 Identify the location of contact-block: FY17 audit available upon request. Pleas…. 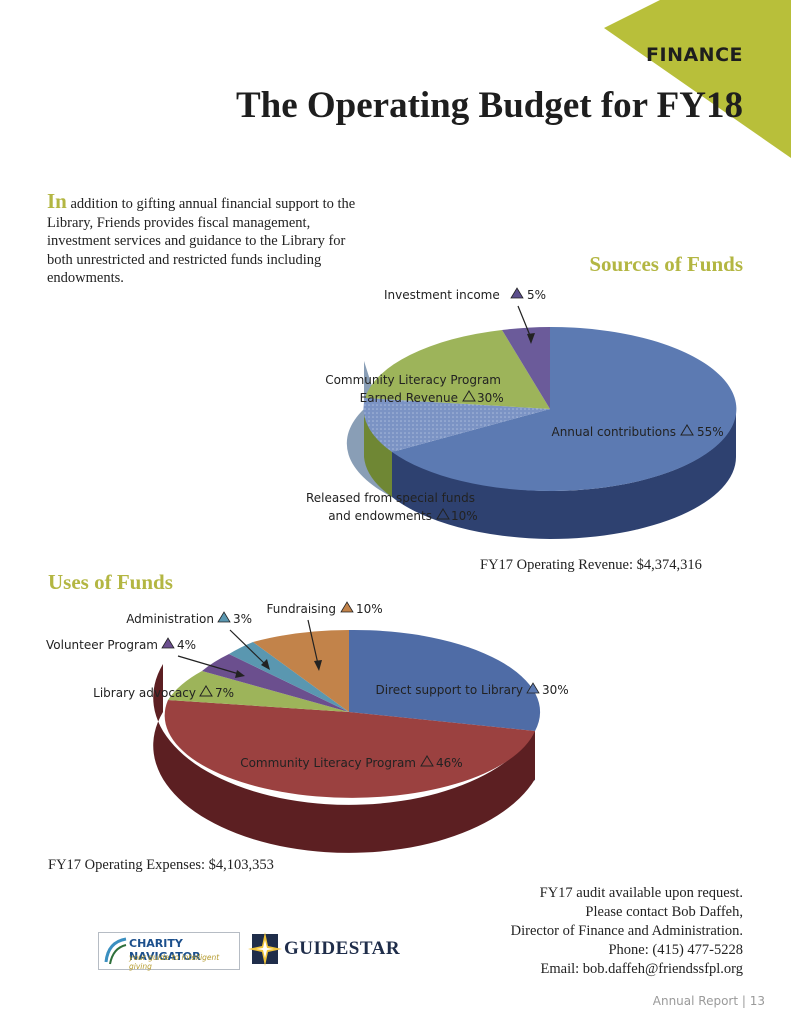
(627, 931).